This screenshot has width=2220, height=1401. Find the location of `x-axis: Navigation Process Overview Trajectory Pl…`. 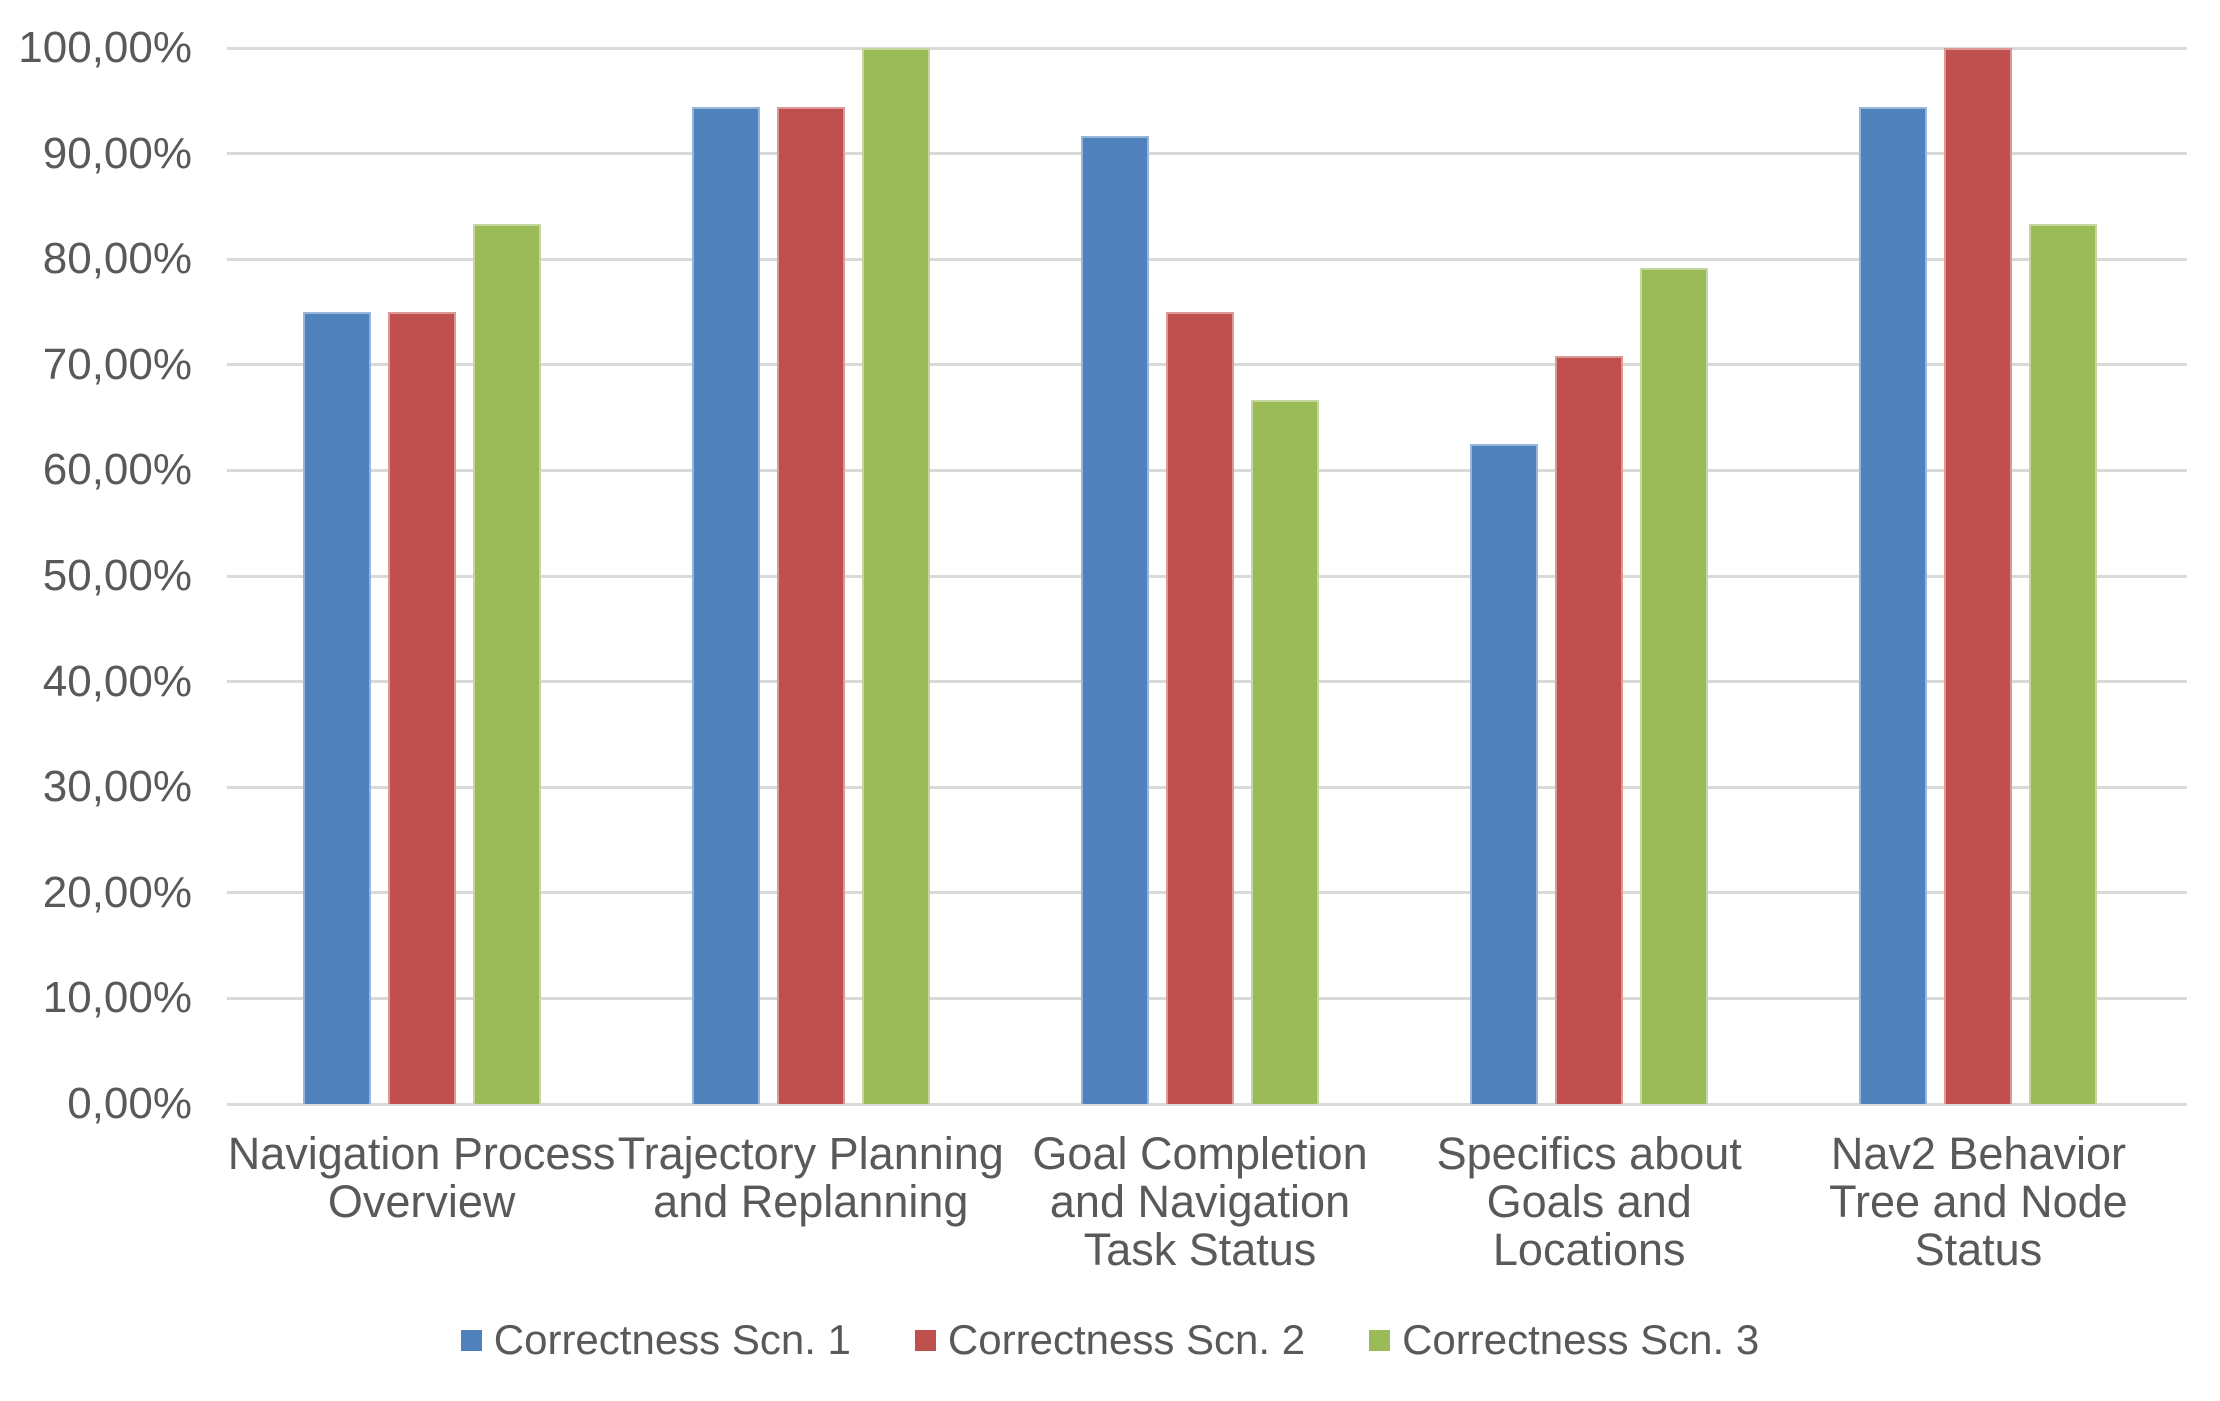

x-axis: Navigation Process Overview Trajectory Pl… is located at coordinates (1200, 1202).